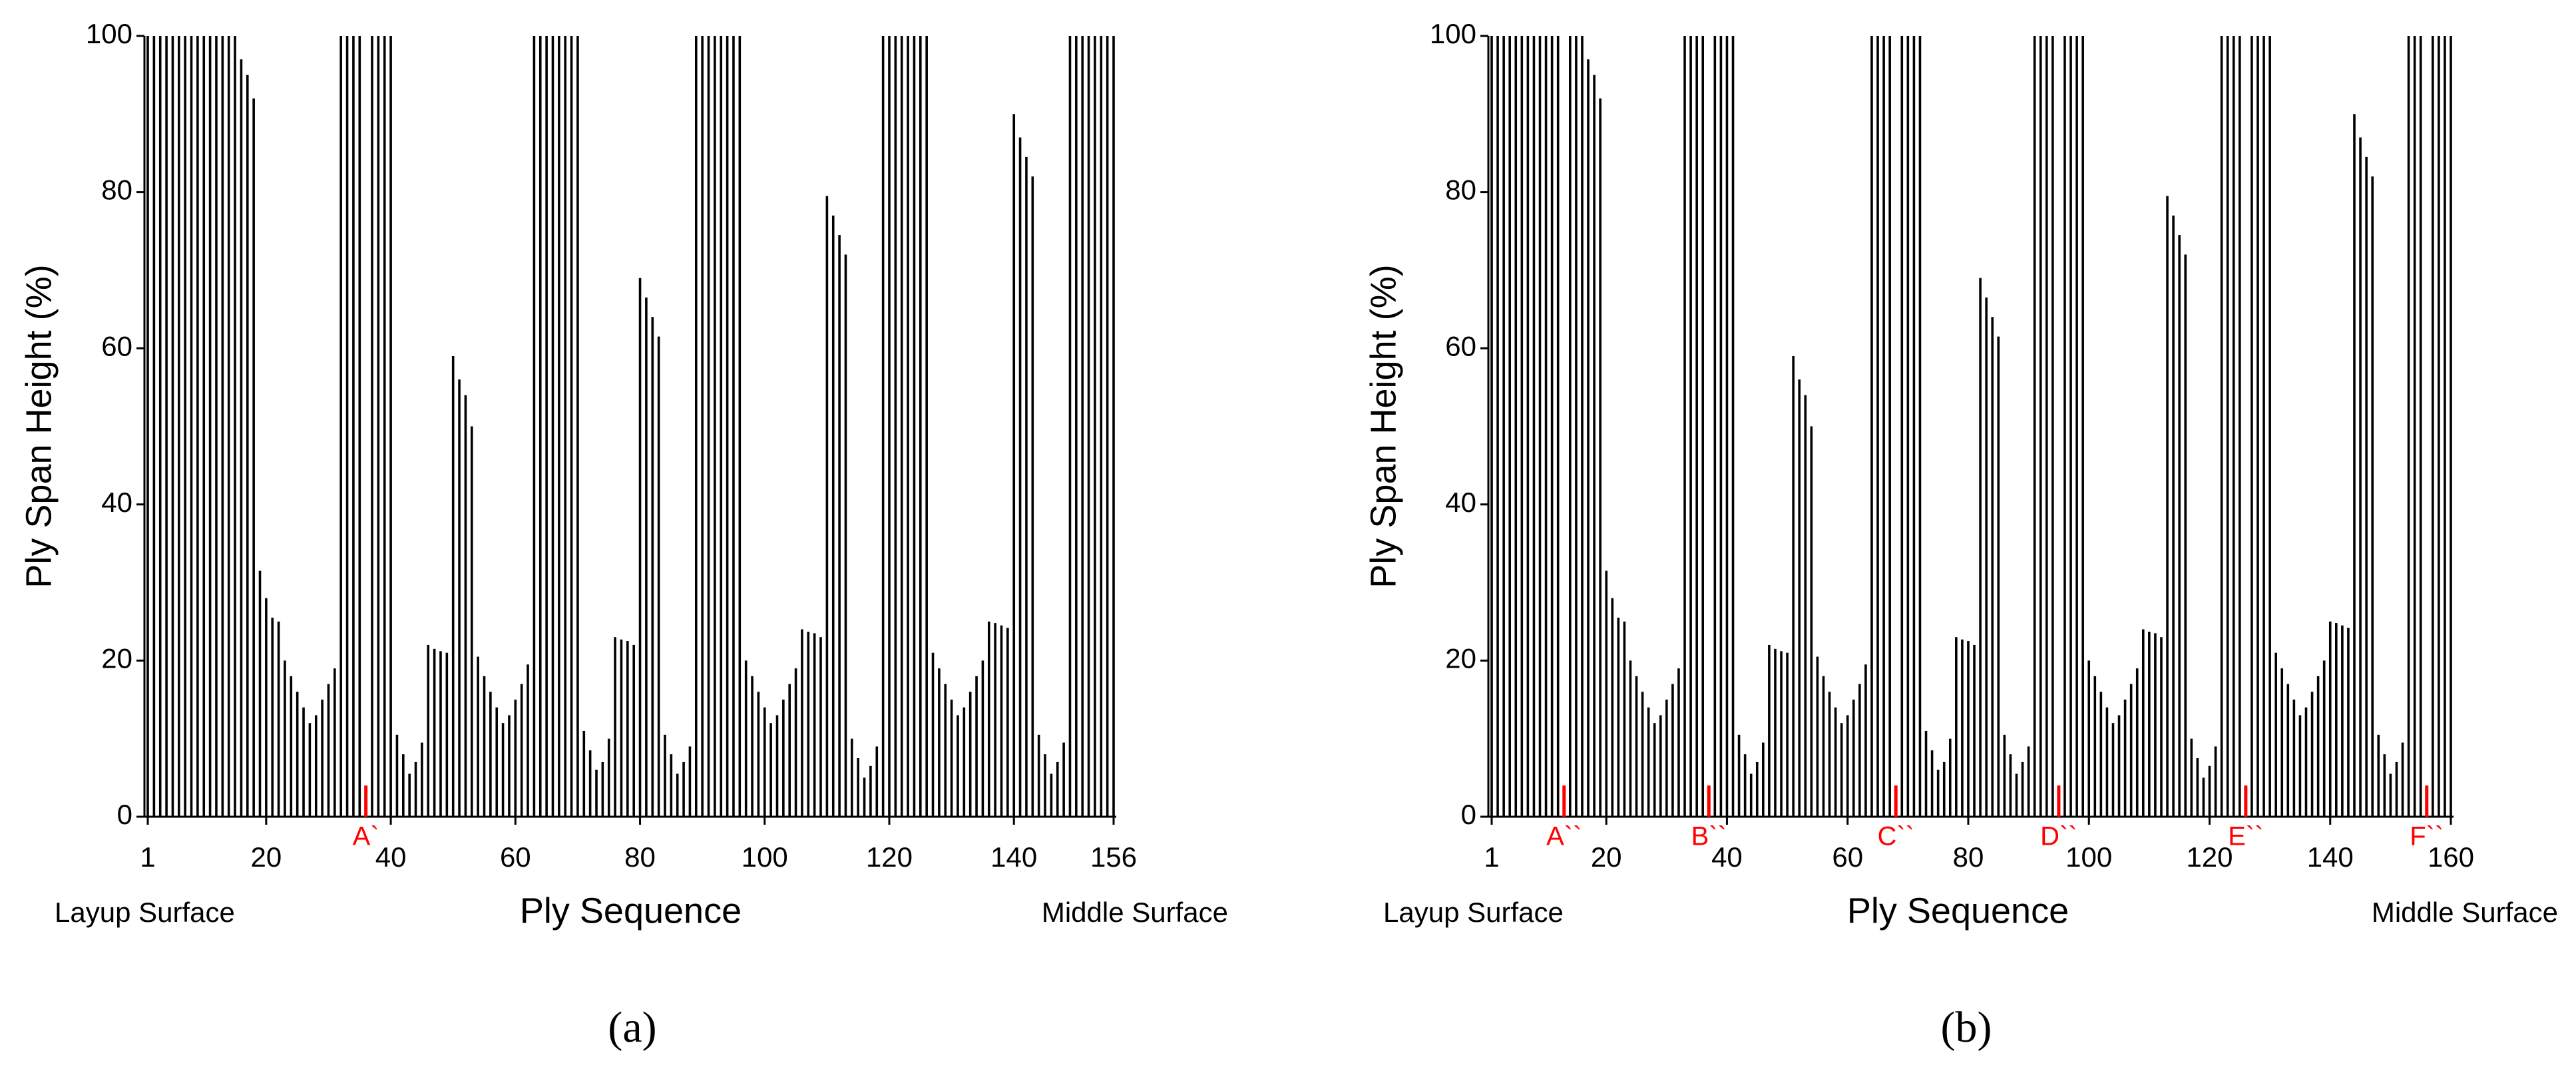 This screenshot has width=2576, height=1075. What do you see at coordinates (889, 857) in the screenshot?
I see `x-tick-label: 120` at bounding box center [889, 857].